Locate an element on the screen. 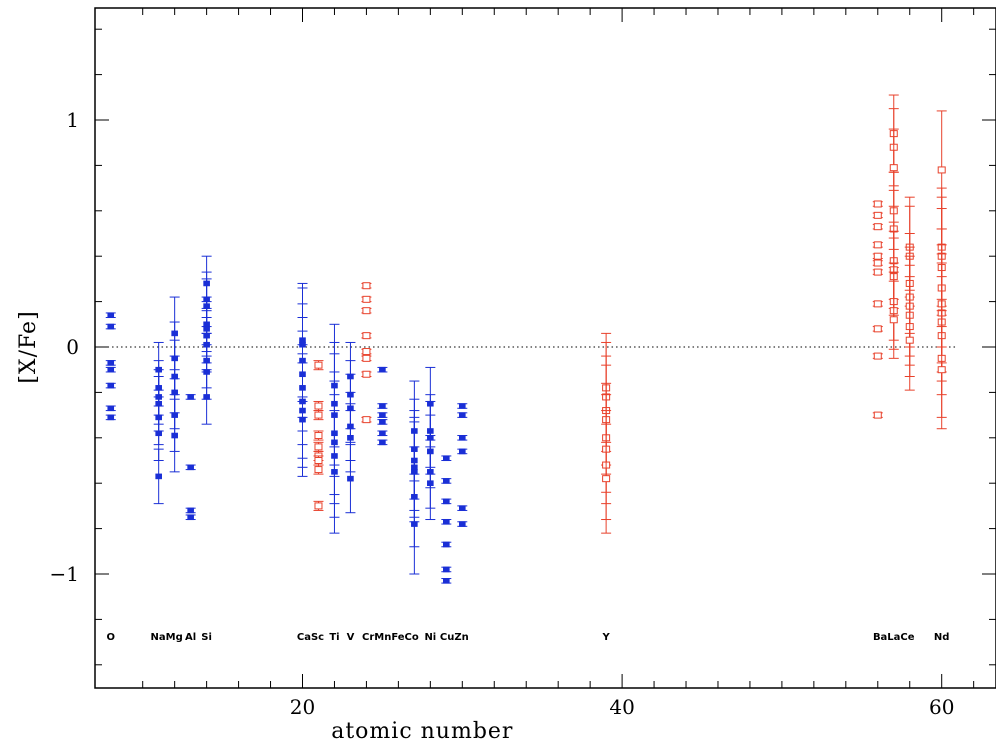 This screenshot has width=996, height=744. element-label: BaLaCe is located at coordinates (894, 637).